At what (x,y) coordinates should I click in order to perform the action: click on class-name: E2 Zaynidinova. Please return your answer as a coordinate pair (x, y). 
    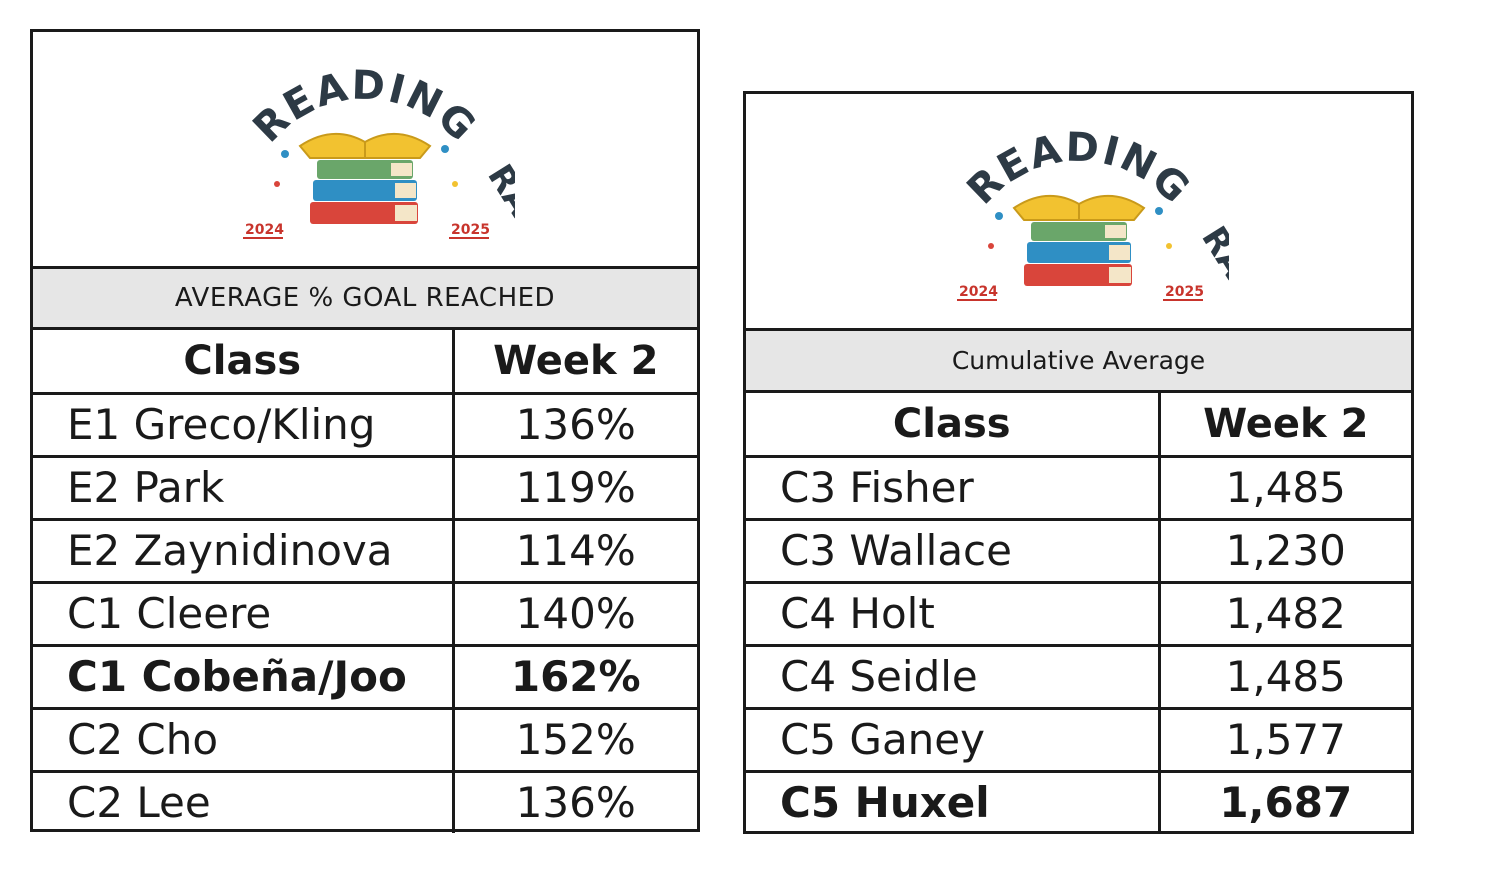
    Looking at the image, I should click on (244, 551).